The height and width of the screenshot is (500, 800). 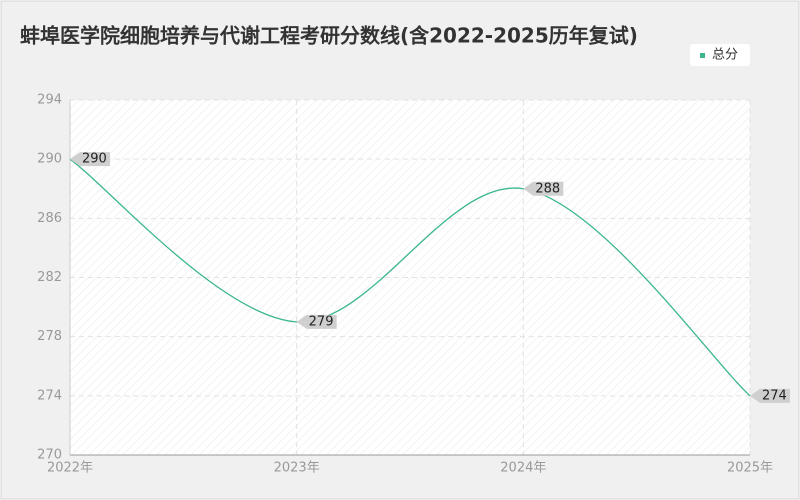 What do you see at coordinates (725, 55) in the screenshot?
I see `legend-label: 总分` at bounding box center [725, 55].